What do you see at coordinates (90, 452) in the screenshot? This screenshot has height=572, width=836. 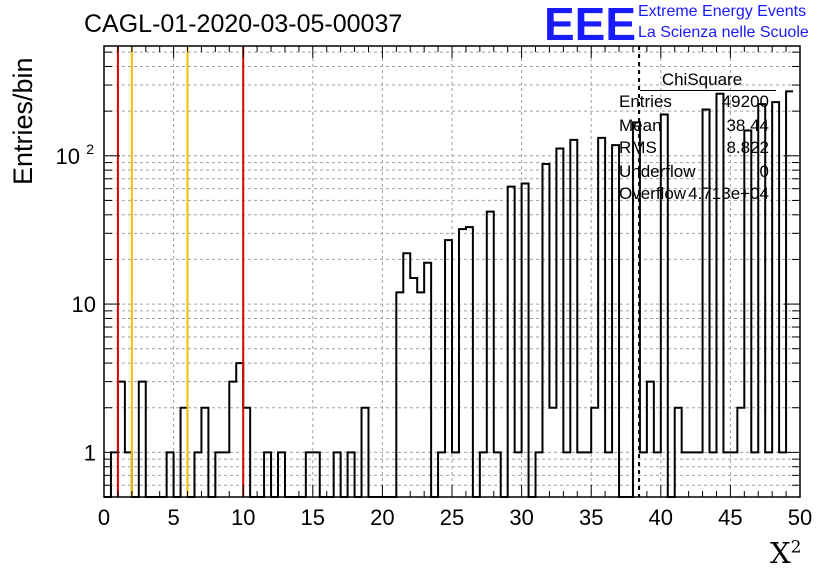 I see `y-tick-label: 1` at bounding box center [90, 452].